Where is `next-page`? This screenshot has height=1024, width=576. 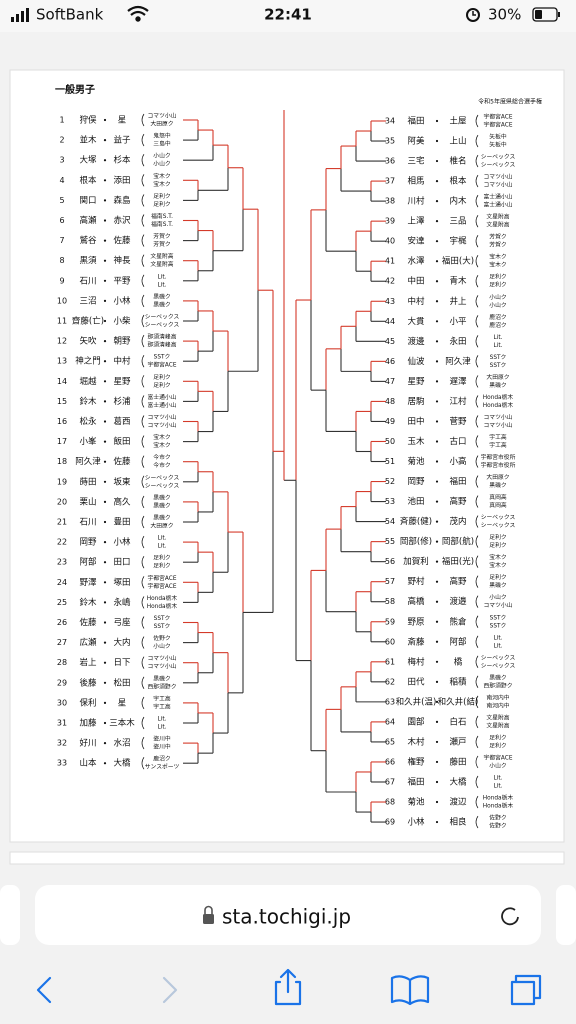 next-page is located at coordinates (287, 858).